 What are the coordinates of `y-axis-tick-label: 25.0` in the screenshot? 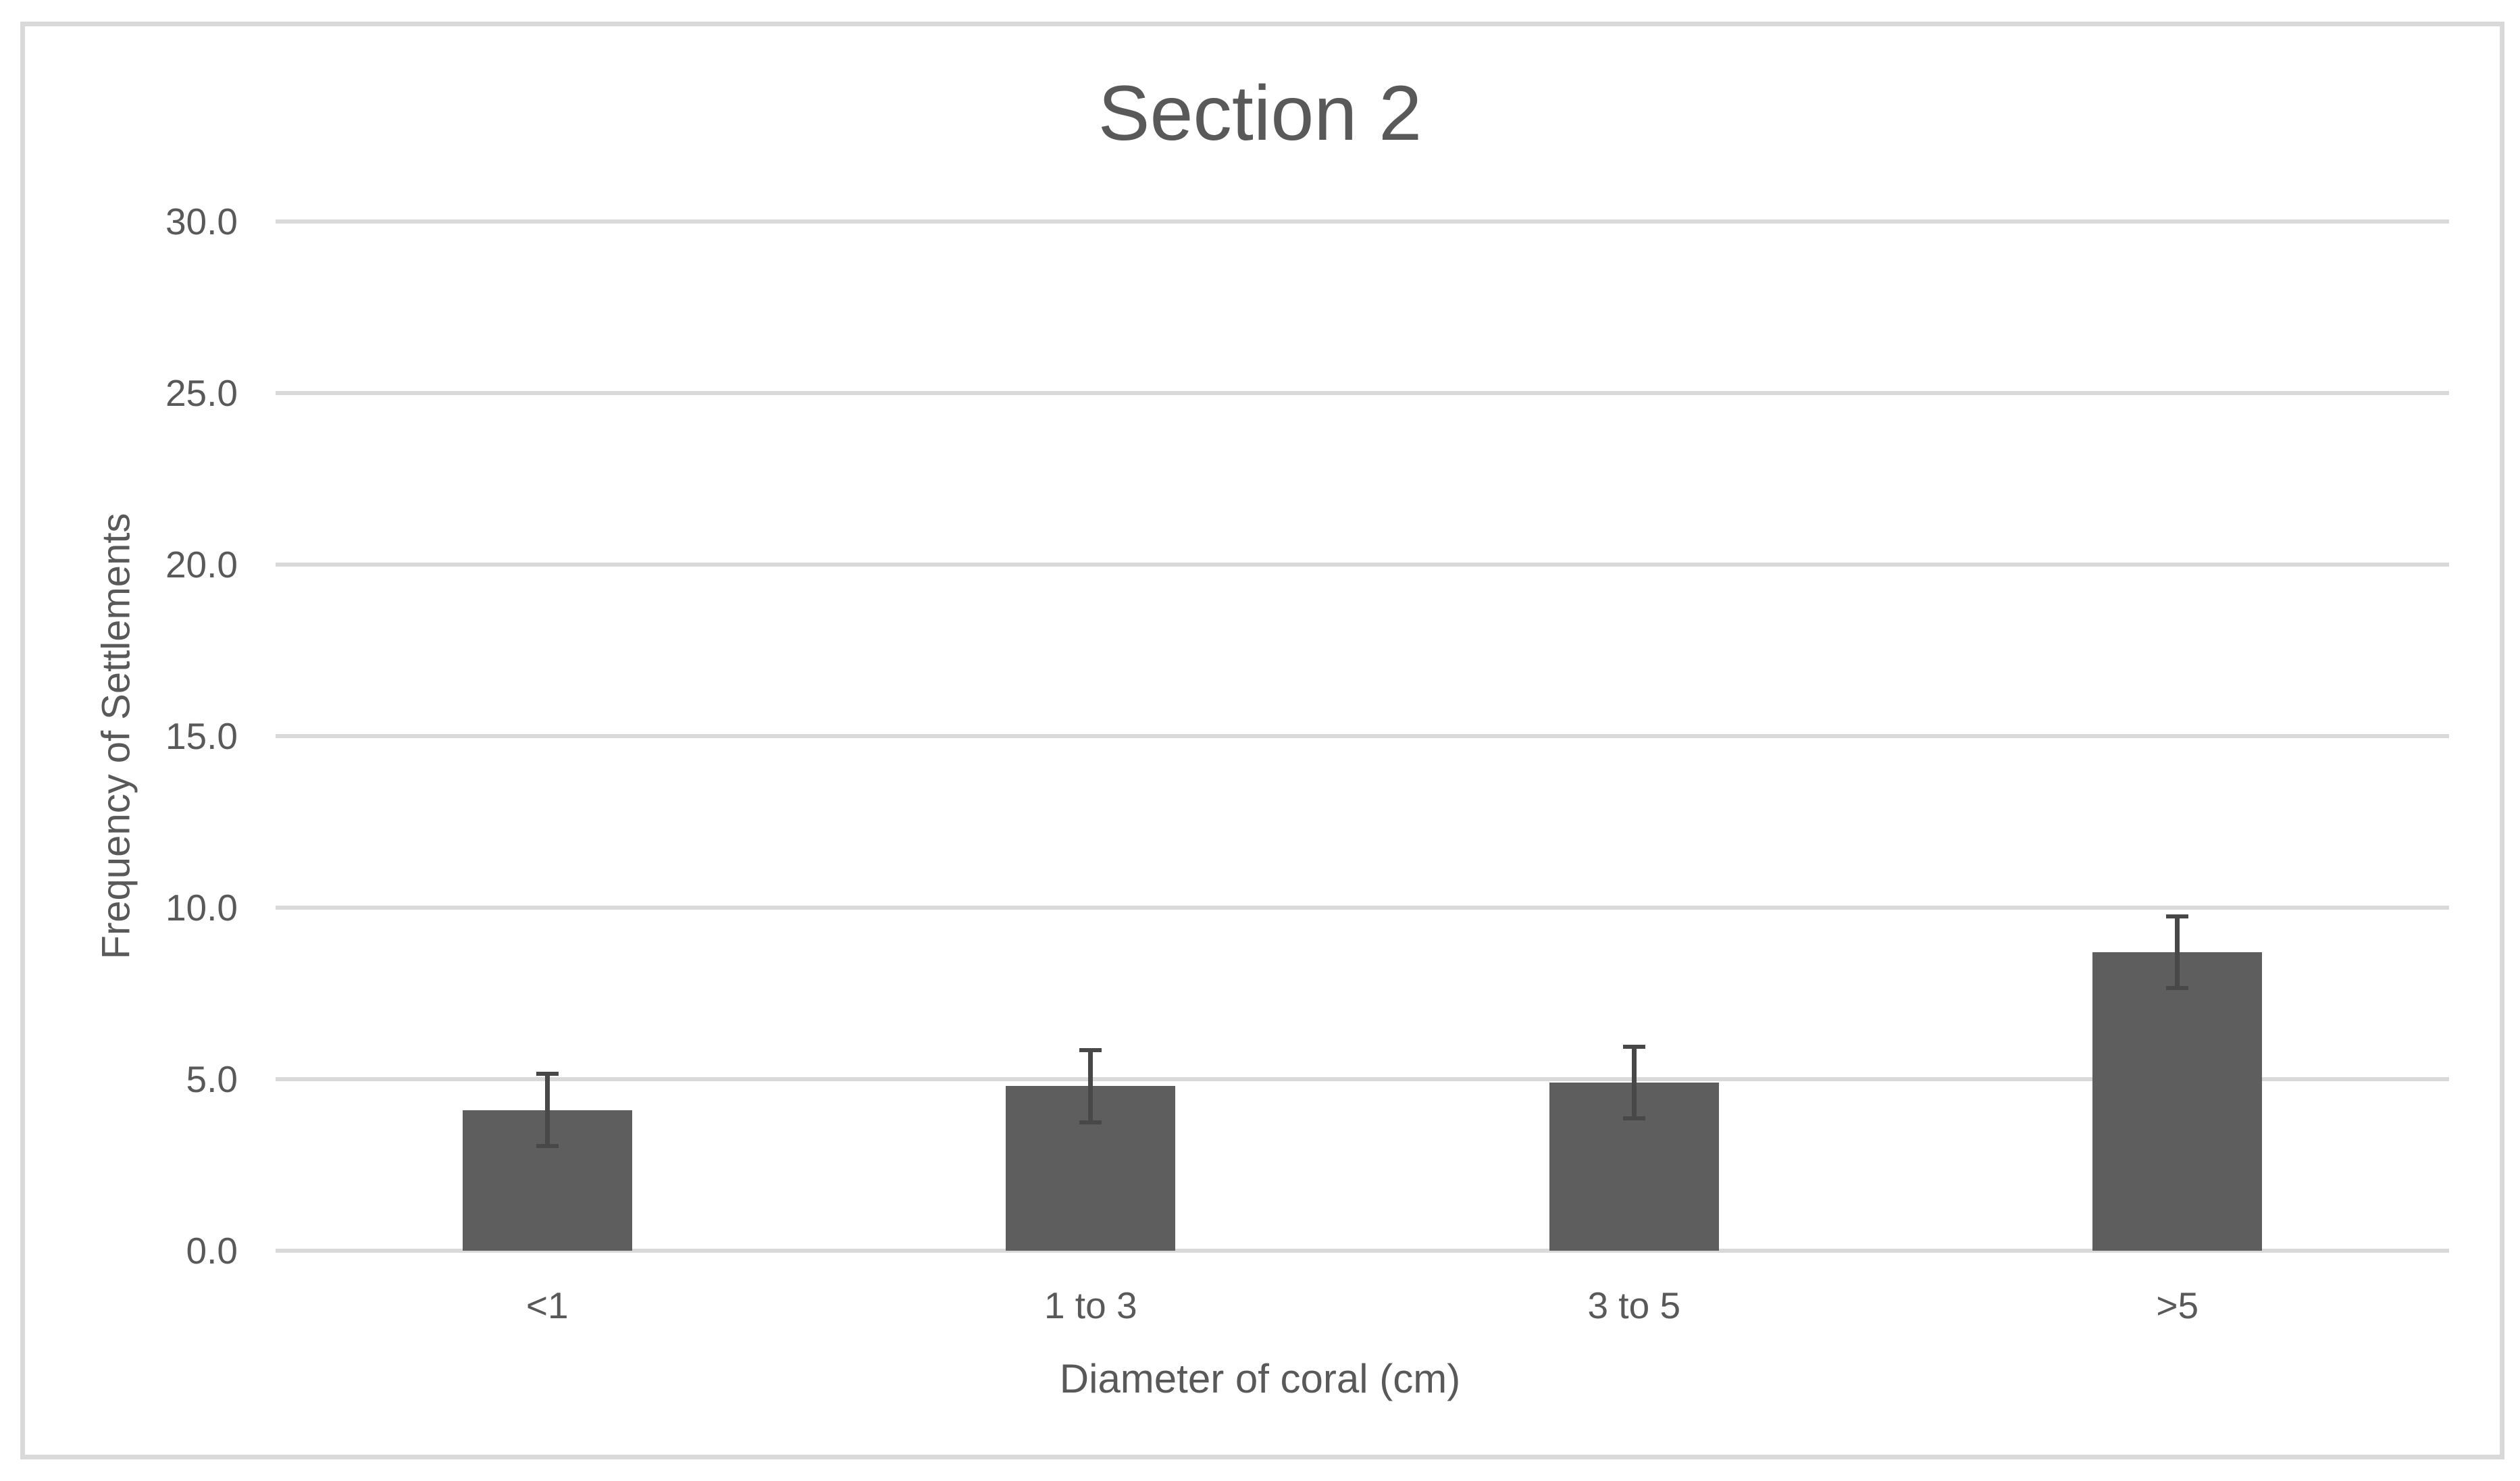 It's located at (201, 393).